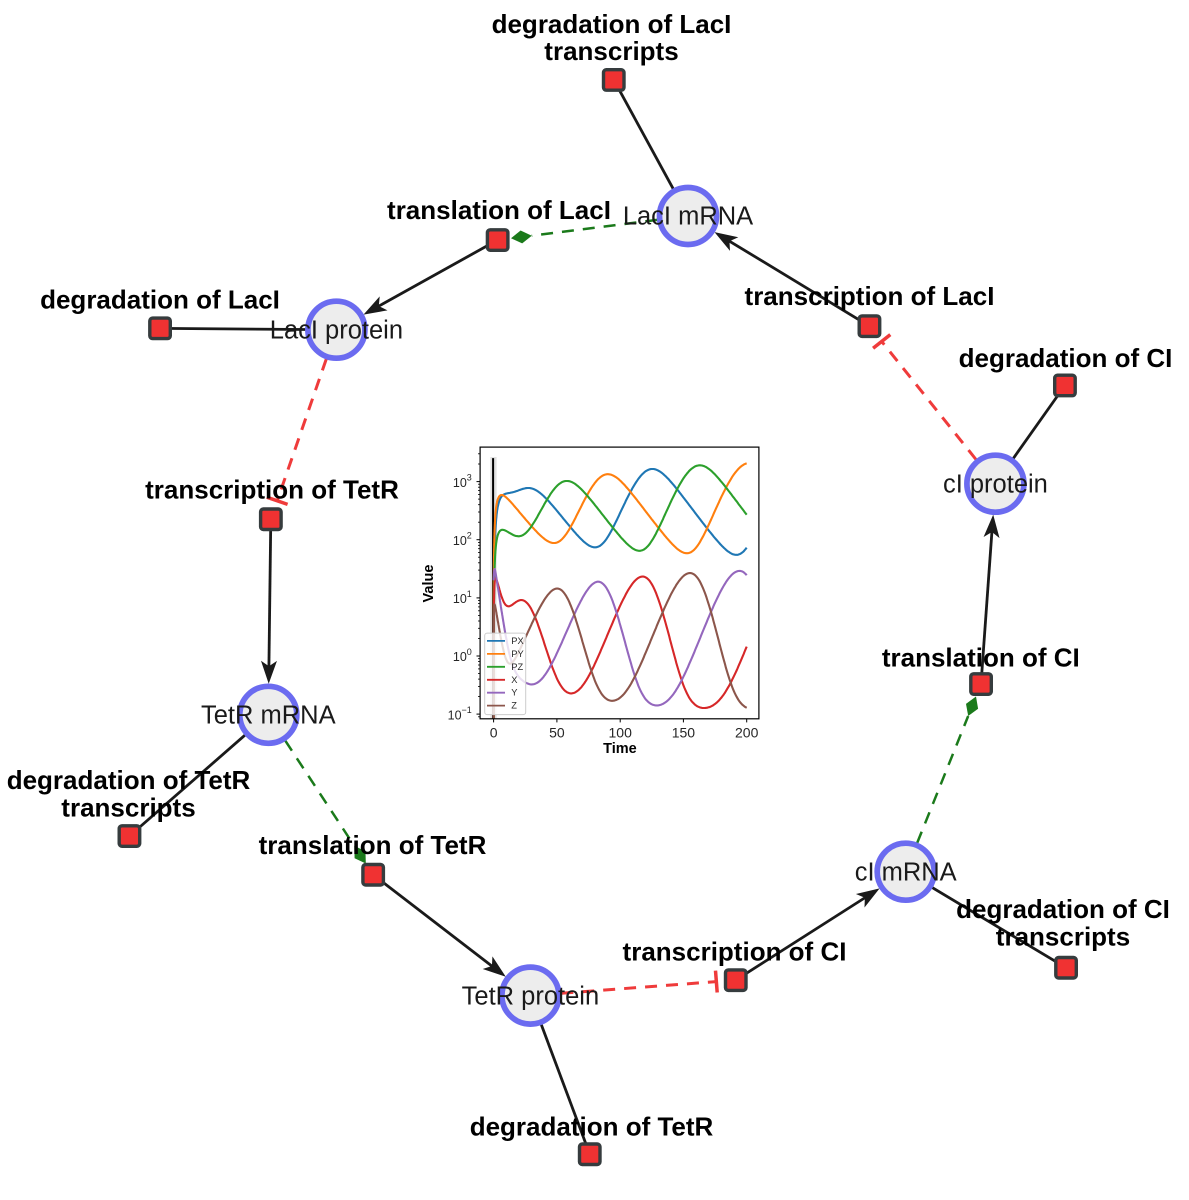  I want to click on svg-text: transcription of TetR, so click(272, 490).